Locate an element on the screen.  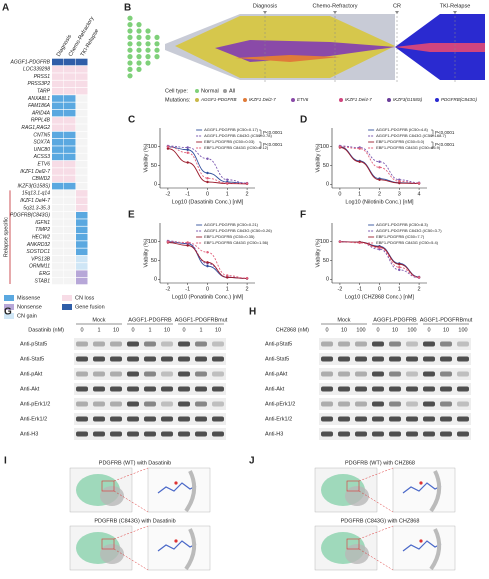
gene-label: ANKRD32 is located at coordinates (38, 245).